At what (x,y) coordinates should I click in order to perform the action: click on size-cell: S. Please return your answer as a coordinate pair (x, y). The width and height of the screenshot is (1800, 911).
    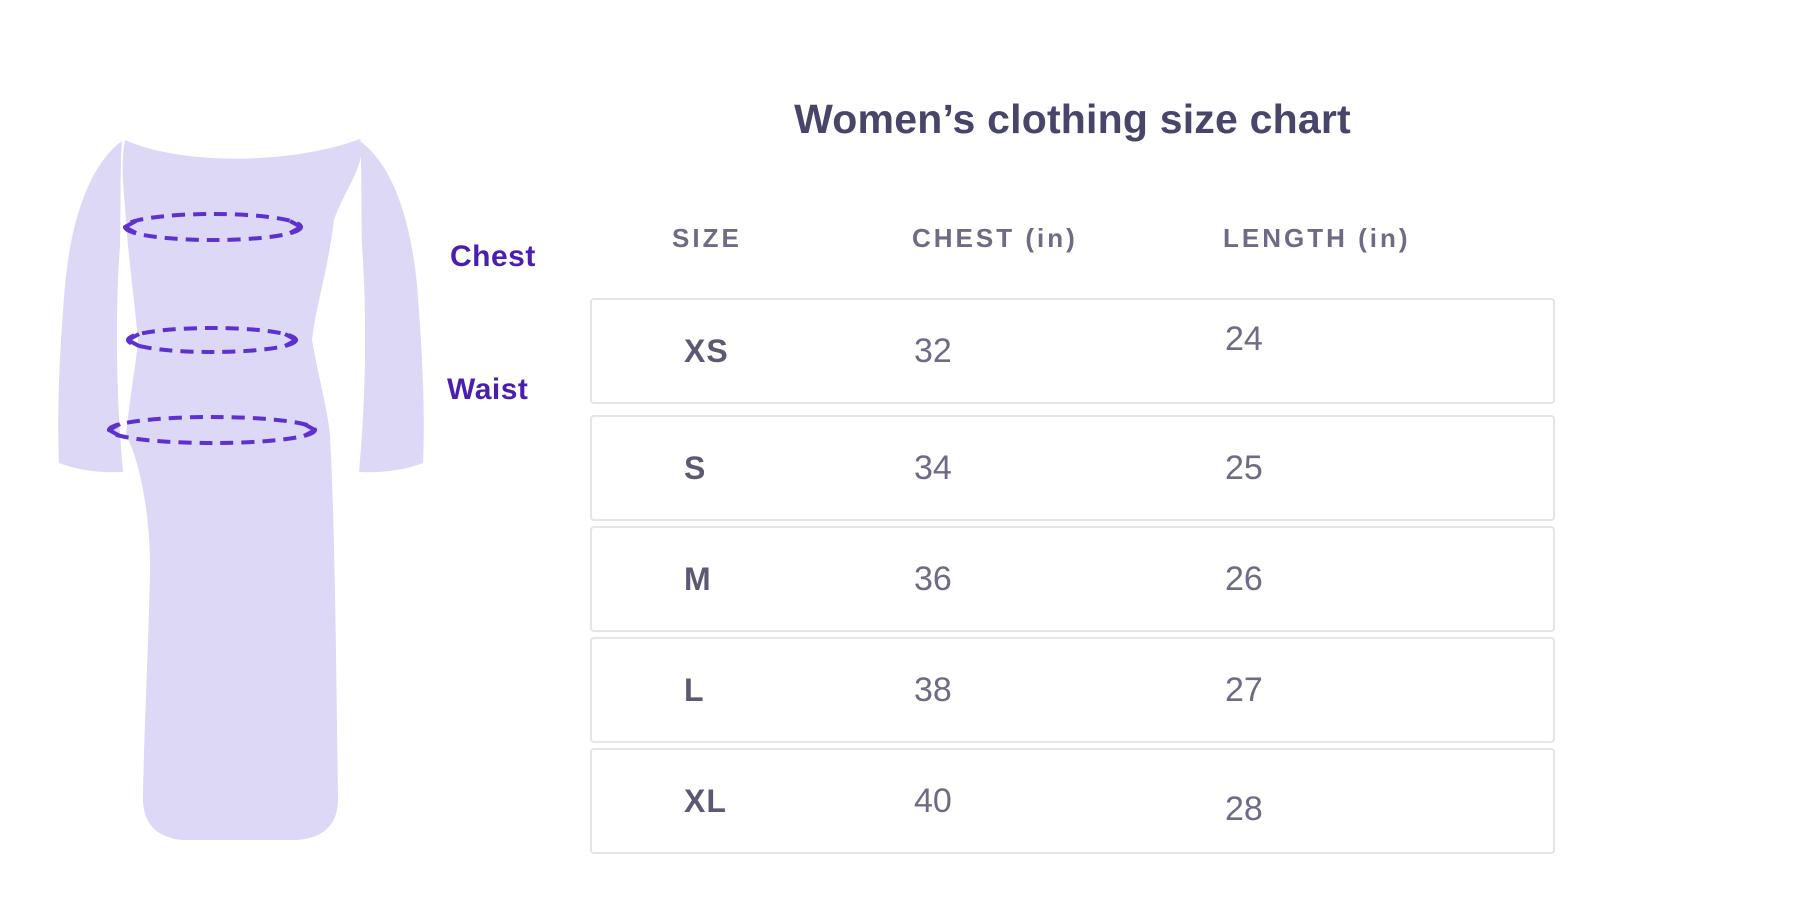
    Looking at the image, I should click on (695, 467).